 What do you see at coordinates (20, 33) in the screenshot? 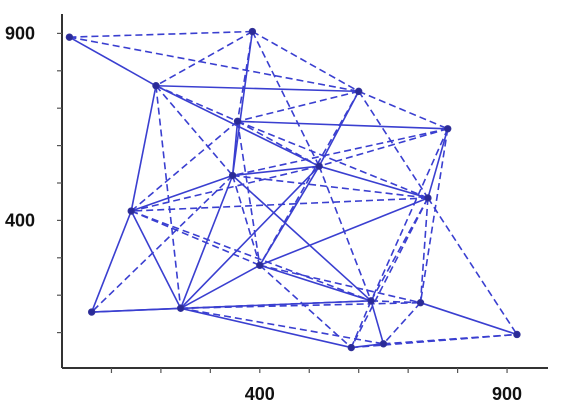
I see `y-tick-label: 900` at bounding box center [20, 33].